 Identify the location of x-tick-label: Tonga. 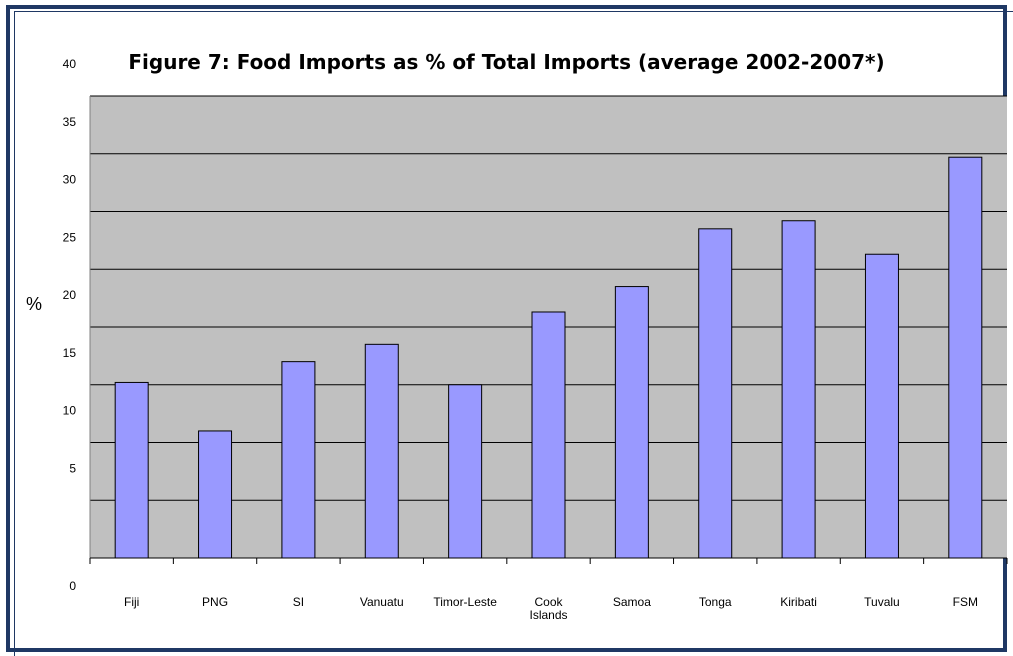
(715, 602).